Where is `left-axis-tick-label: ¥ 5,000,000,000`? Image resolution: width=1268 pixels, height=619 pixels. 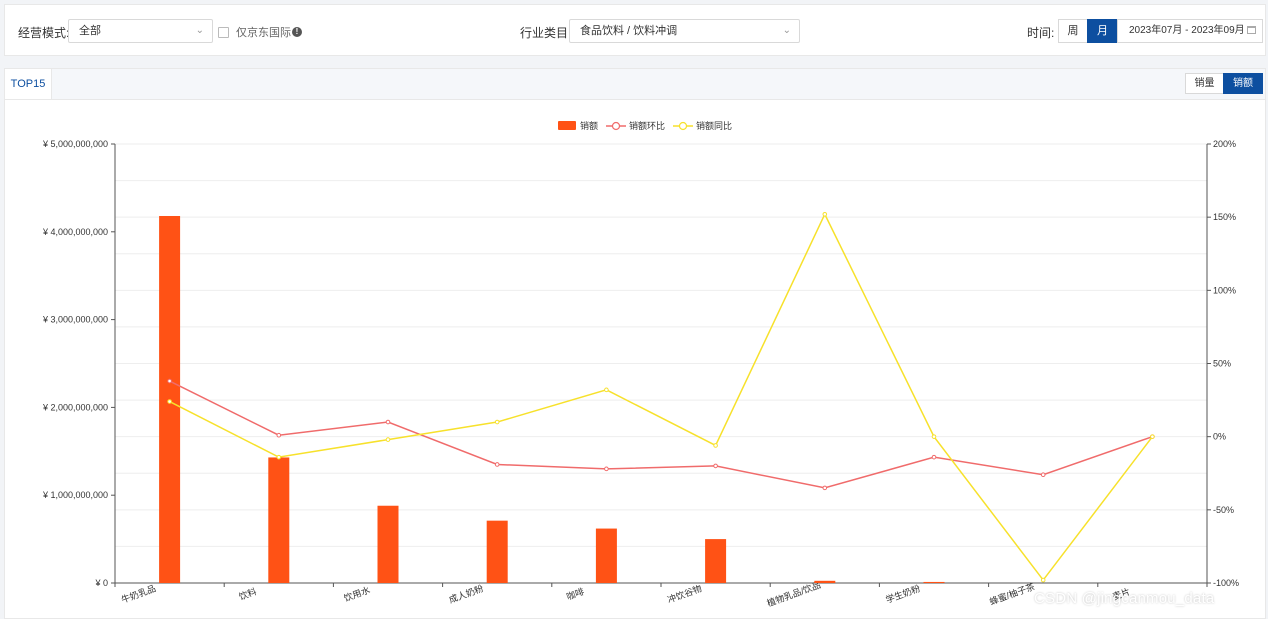 left-axis-tick-label: ¥ 5,000,000,000 is located at coordinates (75, 144).